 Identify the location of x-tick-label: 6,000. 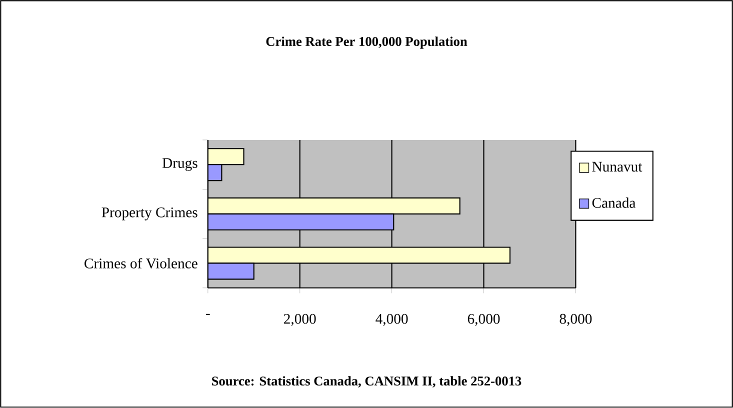
(484, 320).